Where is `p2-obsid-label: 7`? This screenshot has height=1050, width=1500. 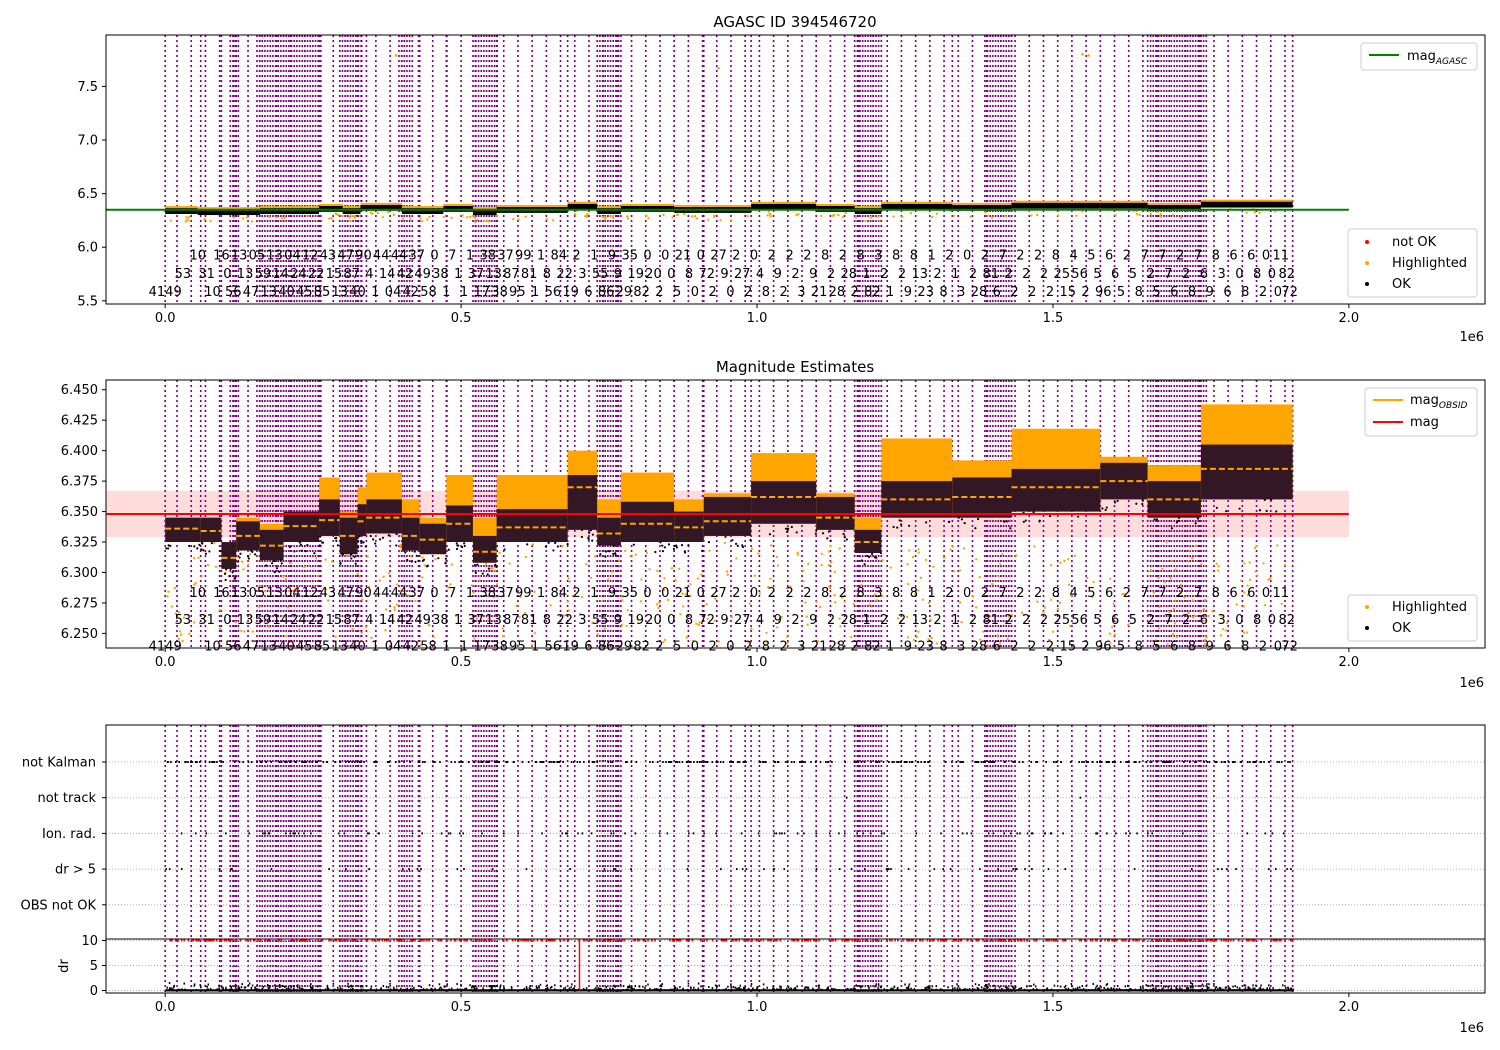
p2-obsid-label: 7 is located at coordinates (1145, 593).